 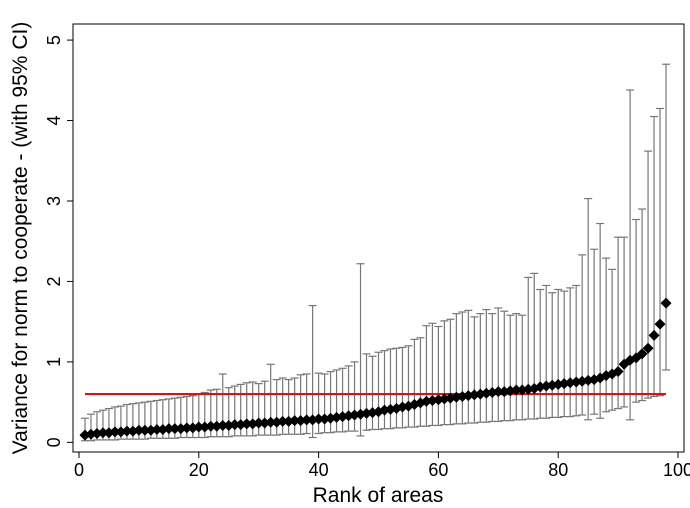 I want to click on y-tick-label: 0, so click(x=54, y=442).